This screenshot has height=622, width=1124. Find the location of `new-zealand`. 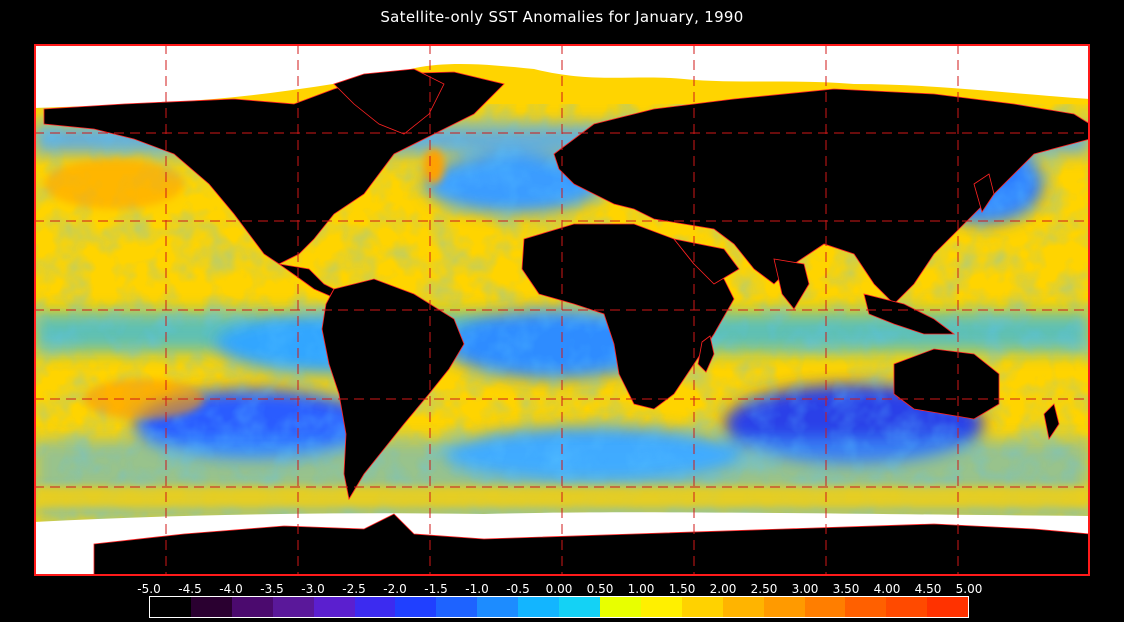

new-zealand is located at coordinates (1051, 422).